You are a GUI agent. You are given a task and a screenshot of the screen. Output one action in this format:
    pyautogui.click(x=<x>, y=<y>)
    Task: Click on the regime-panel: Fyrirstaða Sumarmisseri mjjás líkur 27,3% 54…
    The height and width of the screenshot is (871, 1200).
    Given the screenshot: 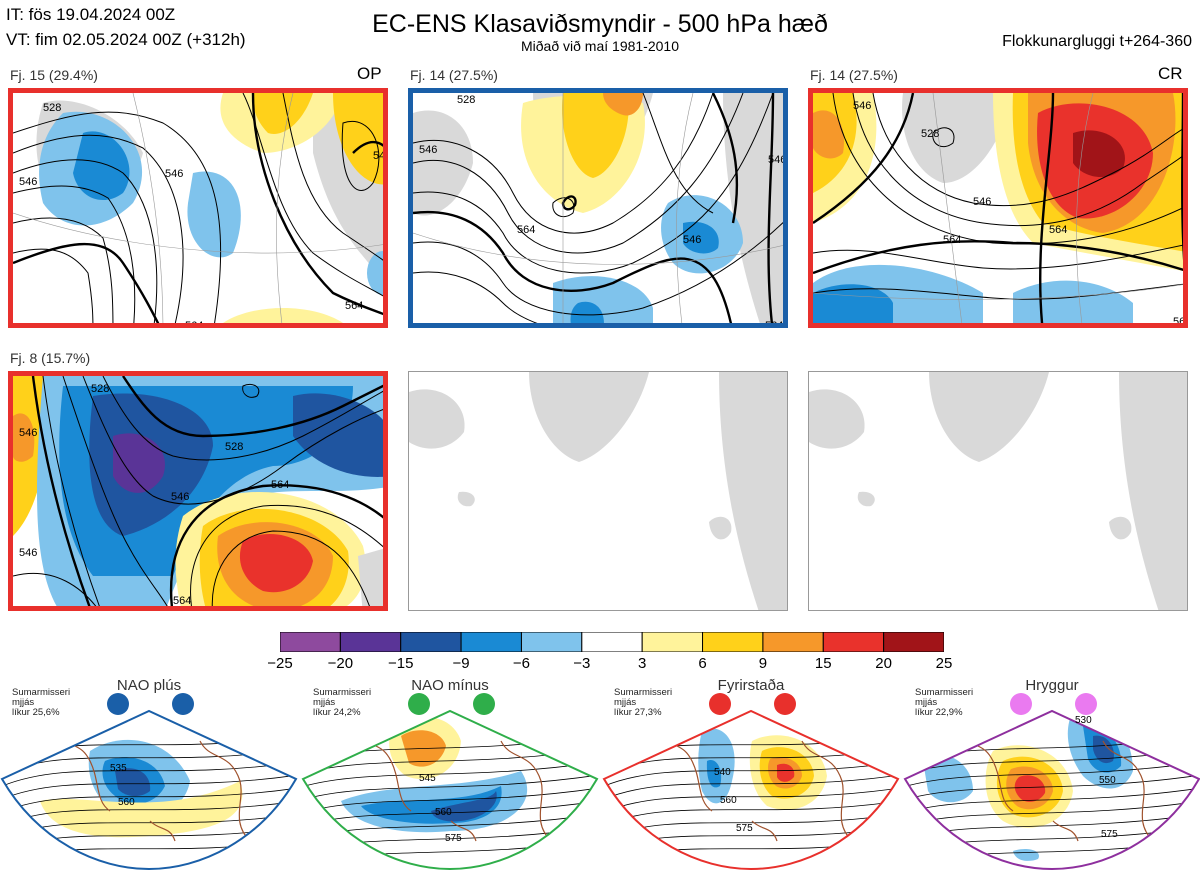 What is the action you would take?
    pyautogui.click(x=751, y=773)
    